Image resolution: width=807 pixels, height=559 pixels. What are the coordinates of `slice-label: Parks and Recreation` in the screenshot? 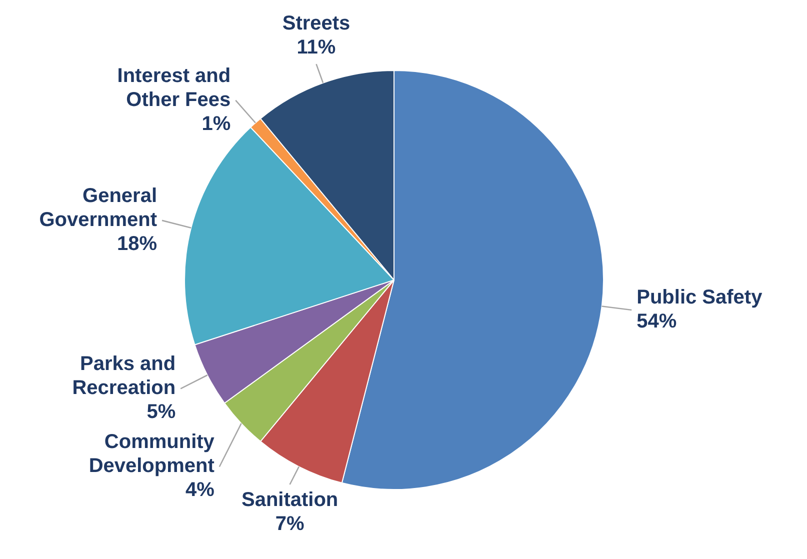 It's located at (124, 376).